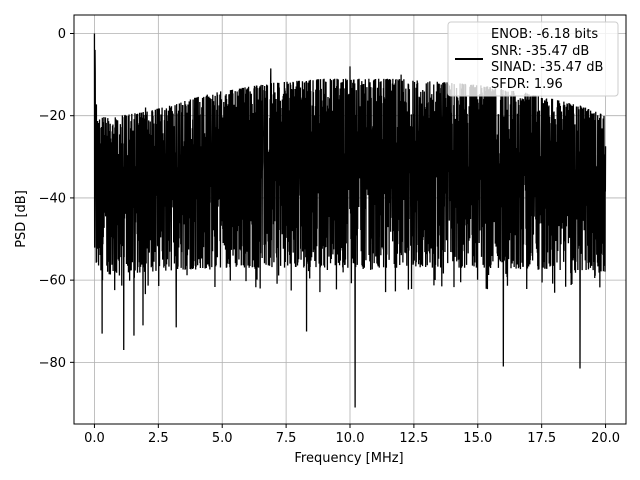 The height and width of the screenshot is (480, 640). I want to click on y-tick-label: −40, so click(52, 198).